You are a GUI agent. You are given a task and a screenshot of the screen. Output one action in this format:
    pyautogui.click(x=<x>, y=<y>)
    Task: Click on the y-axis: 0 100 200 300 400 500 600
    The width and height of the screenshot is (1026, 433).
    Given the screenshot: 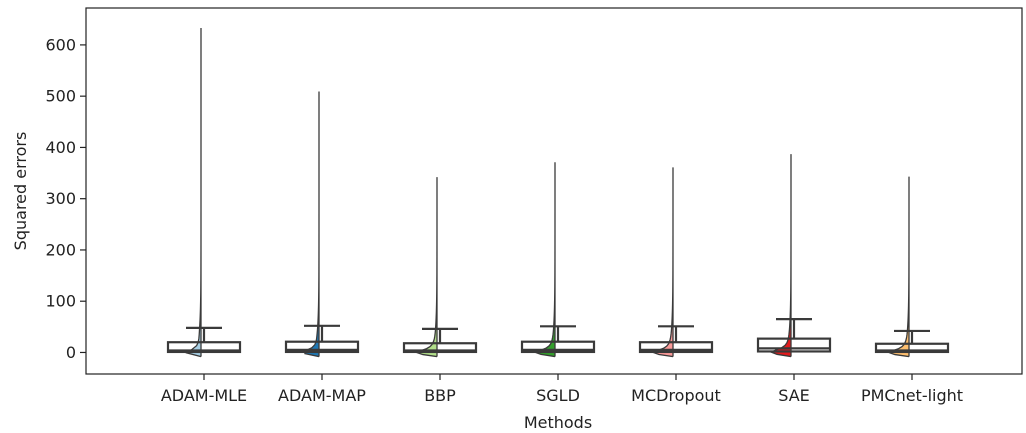 What is the action you would take?
    pyautogui.click(x=65, y=198)
    